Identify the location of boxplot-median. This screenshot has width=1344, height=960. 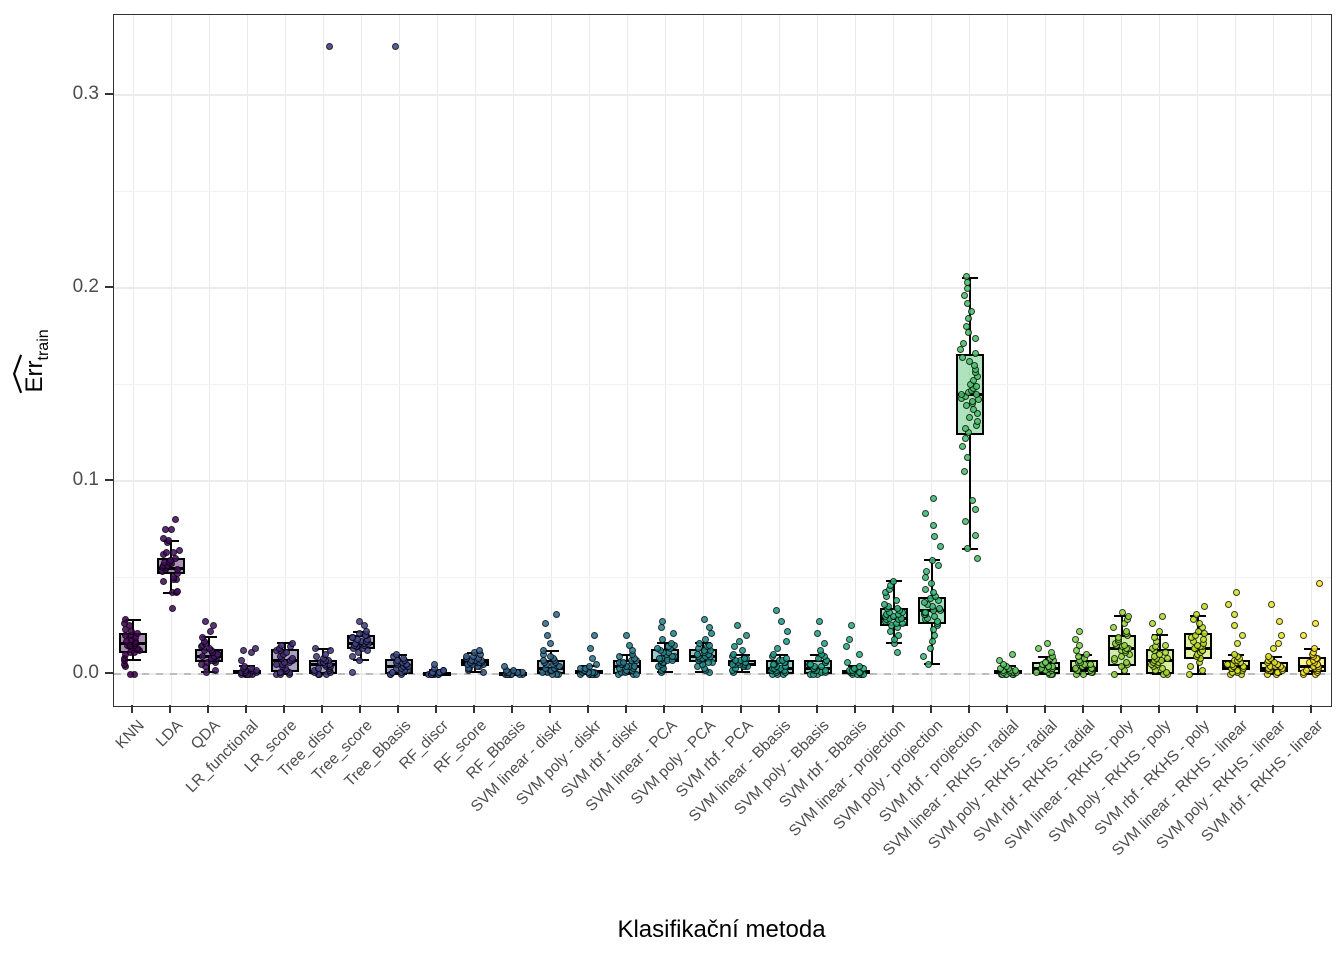
(171, 569).